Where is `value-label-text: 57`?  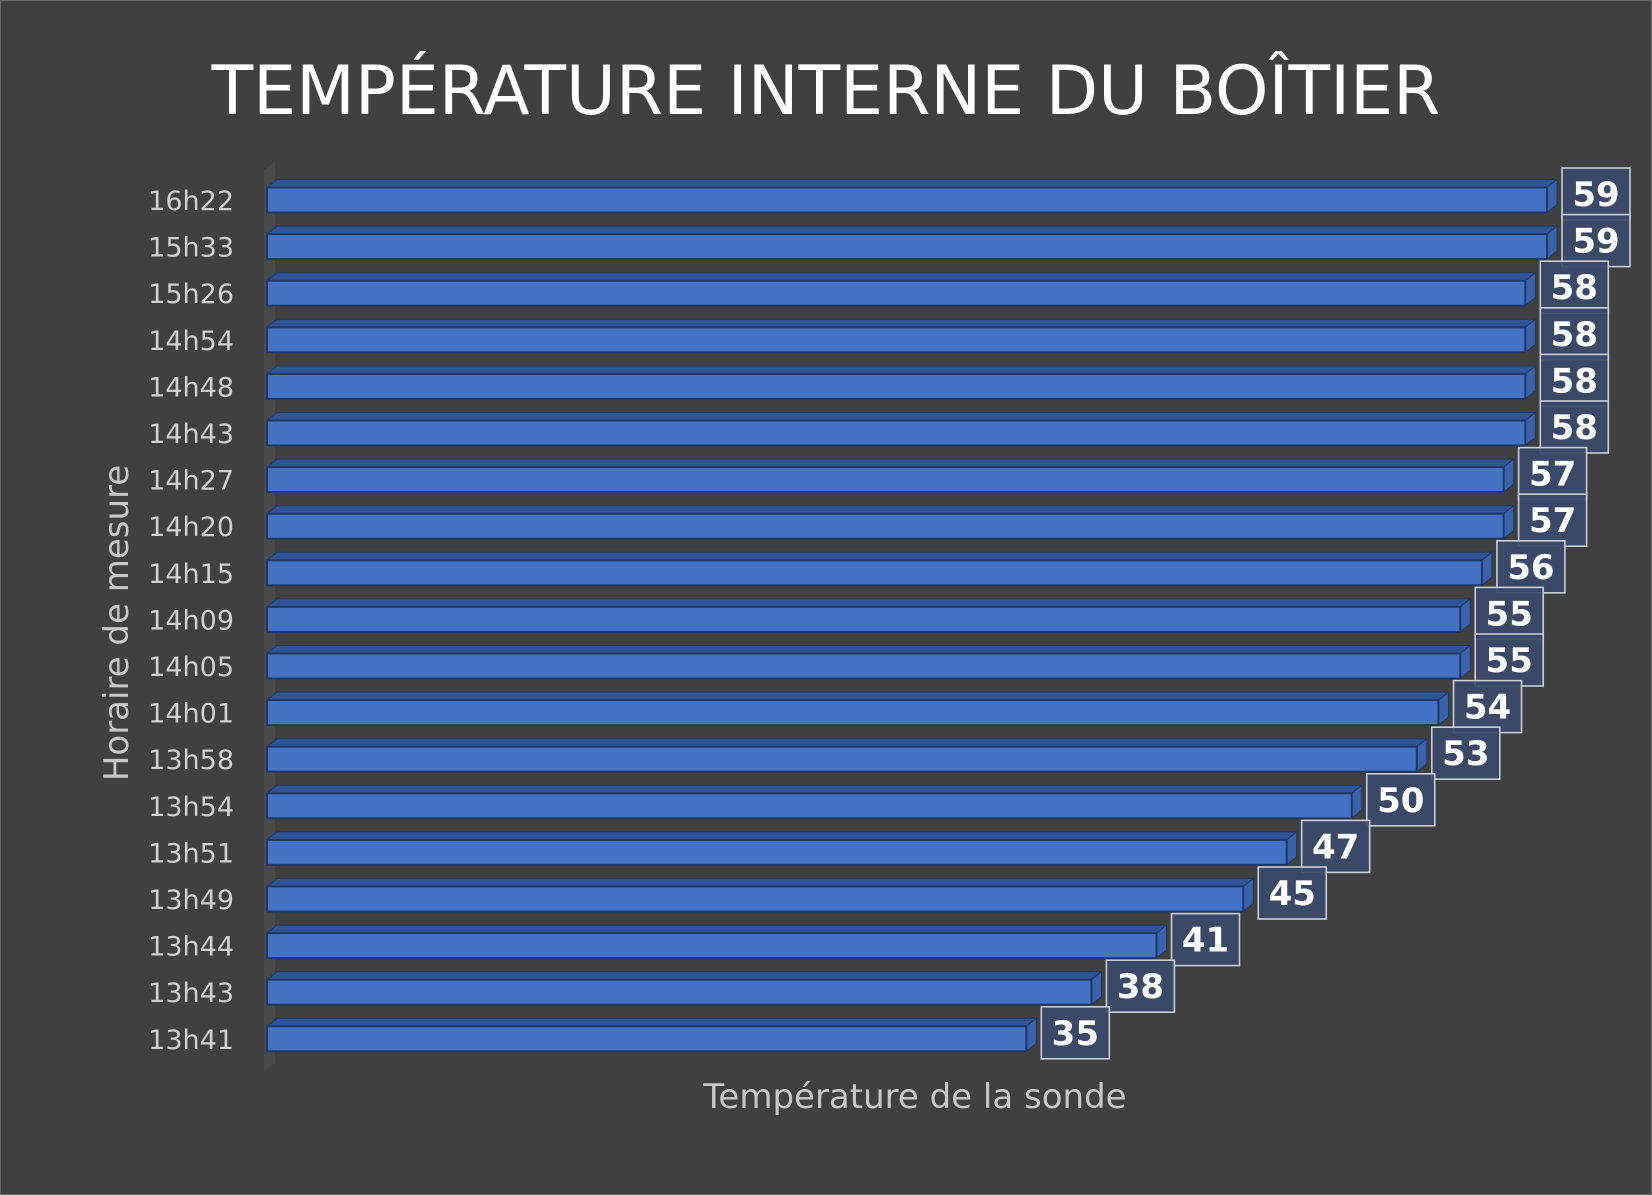 value-label-text: 57 is located at coordinates (1552, 475).